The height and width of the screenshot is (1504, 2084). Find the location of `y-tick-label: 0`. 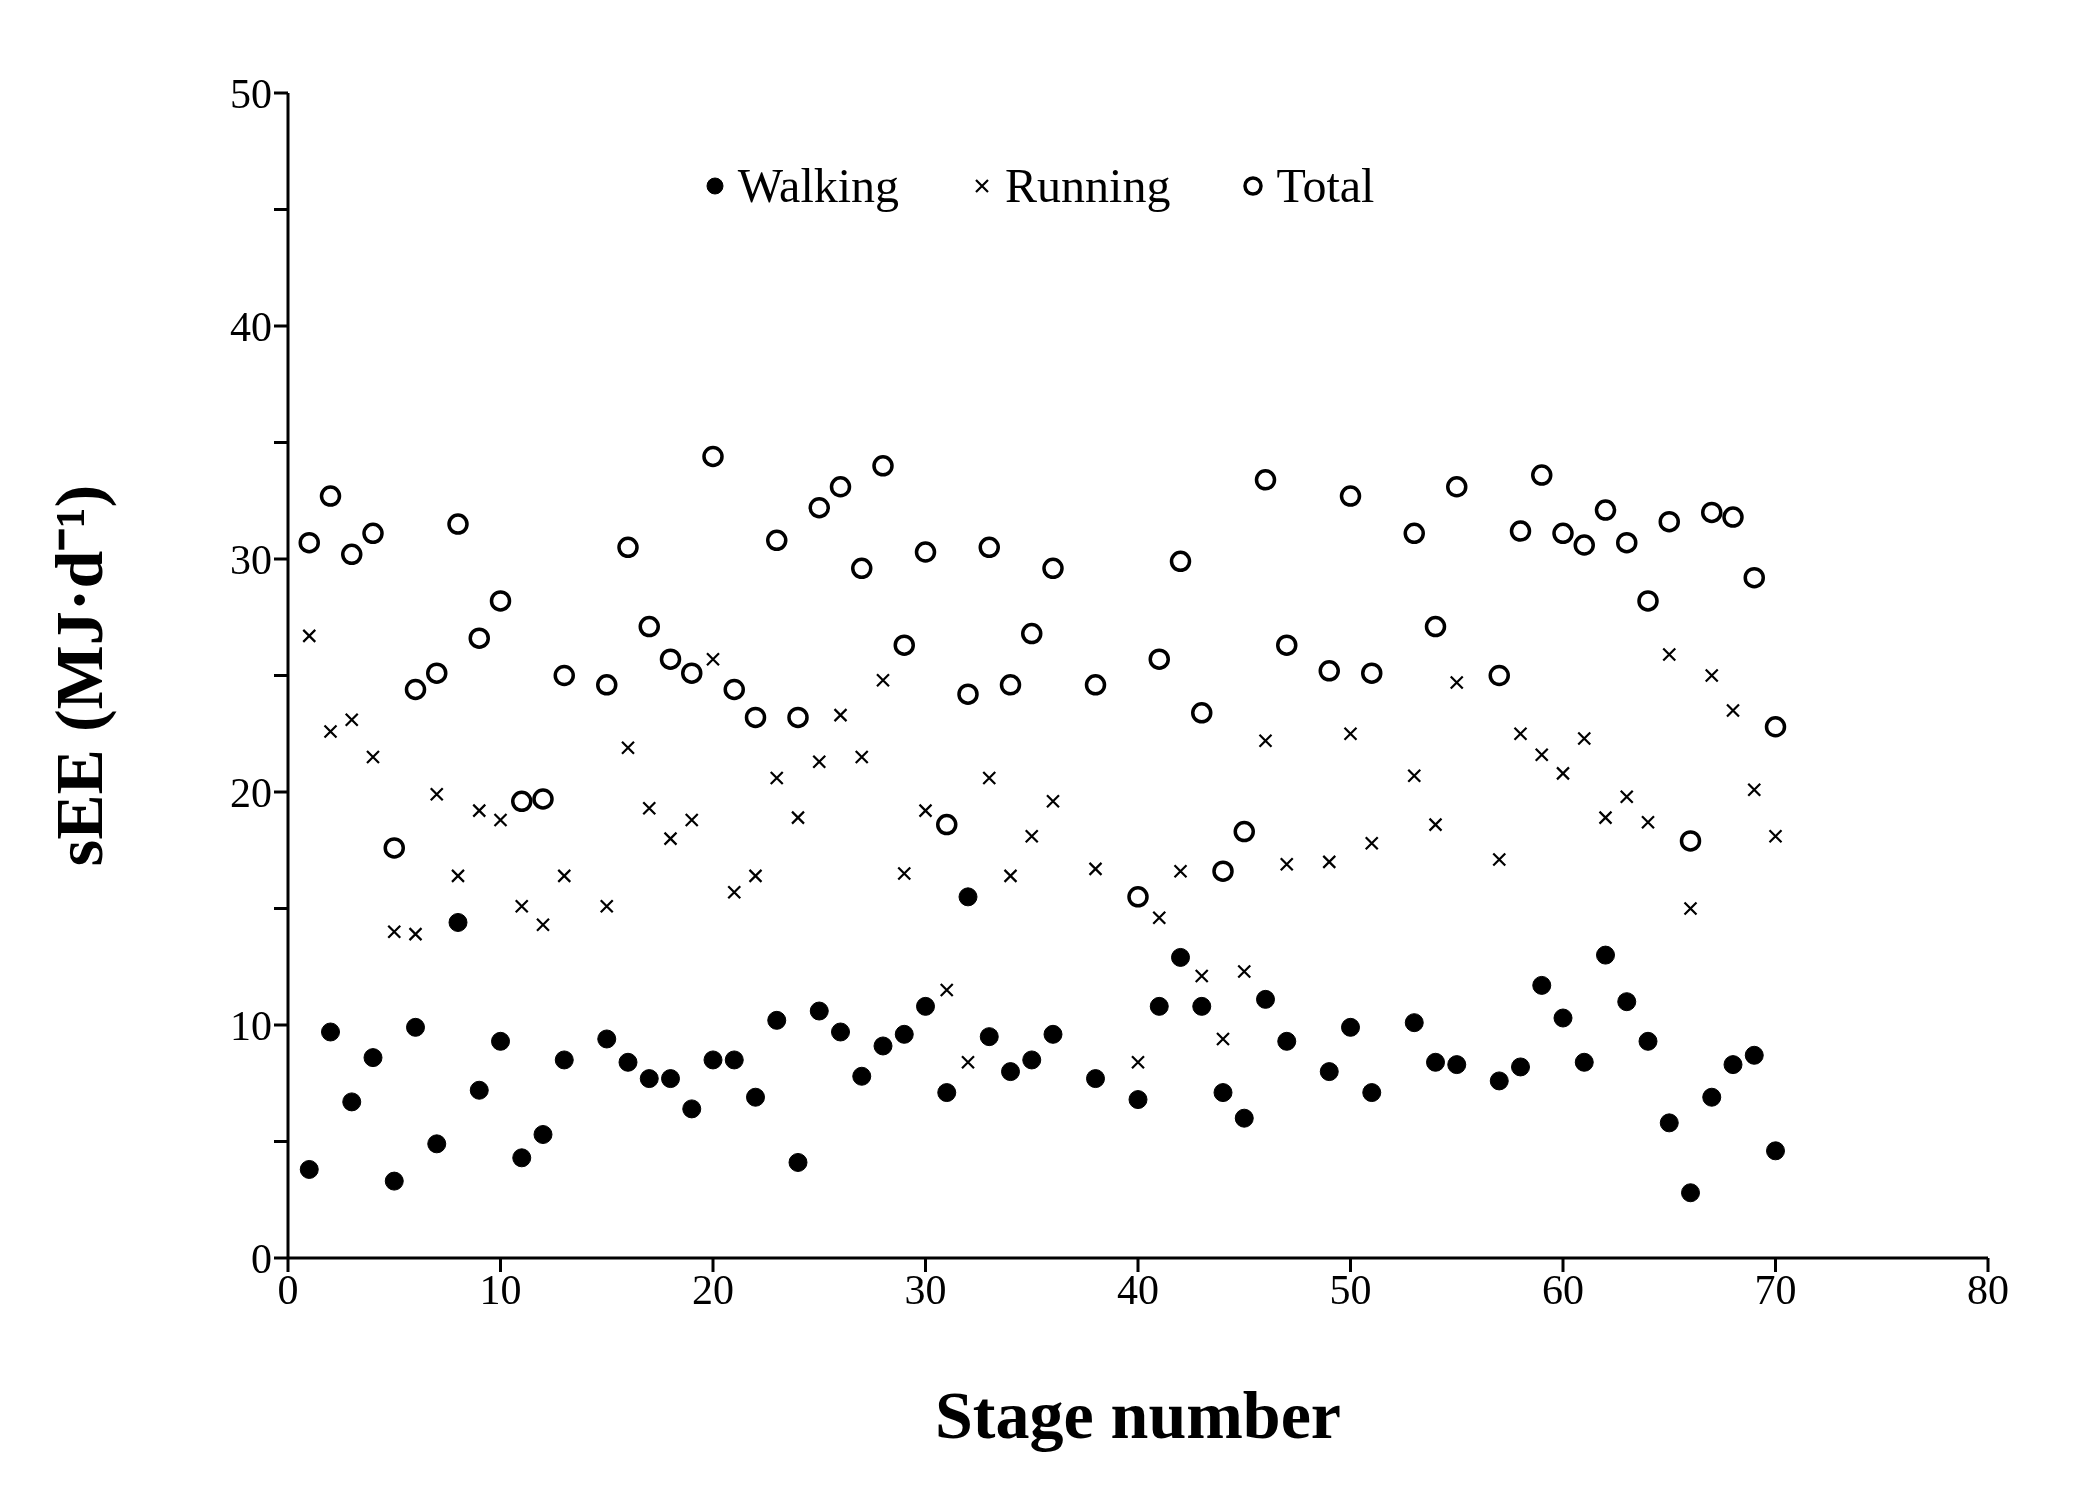

y-tick-label: 0 is located at coordinates (261, 1258).